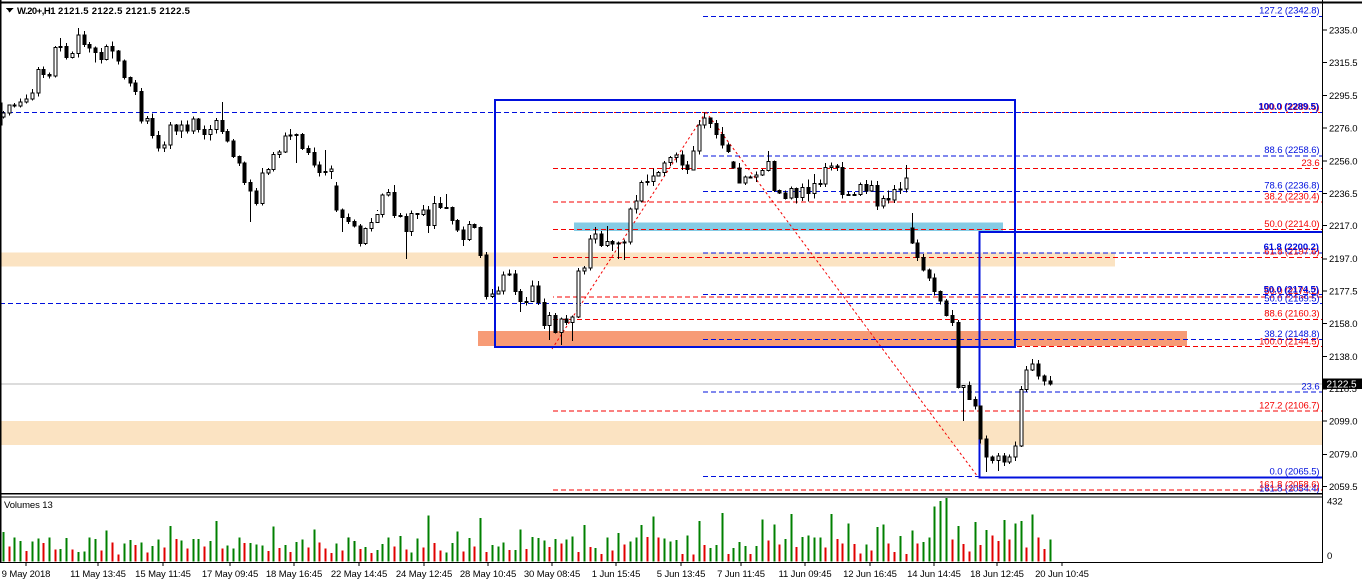 The width and height of the screenshot is (1362, 585). I want to click on svg-text: 50.0 (2169.5), so click(1291, 299).